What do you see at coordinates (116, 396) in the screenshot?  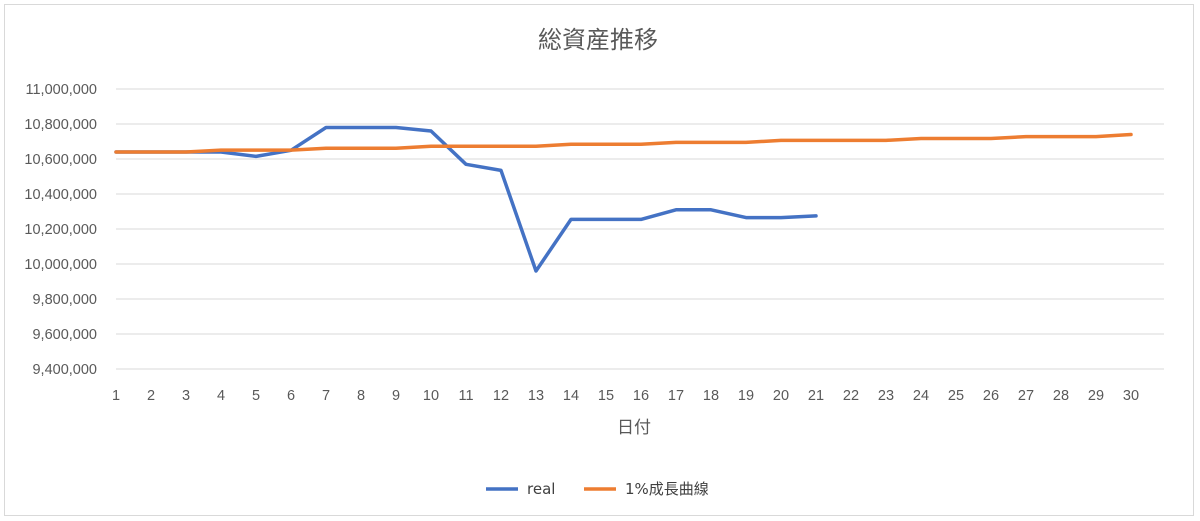 I see `x-tick-label: 1` at bounding box center [116, 396].